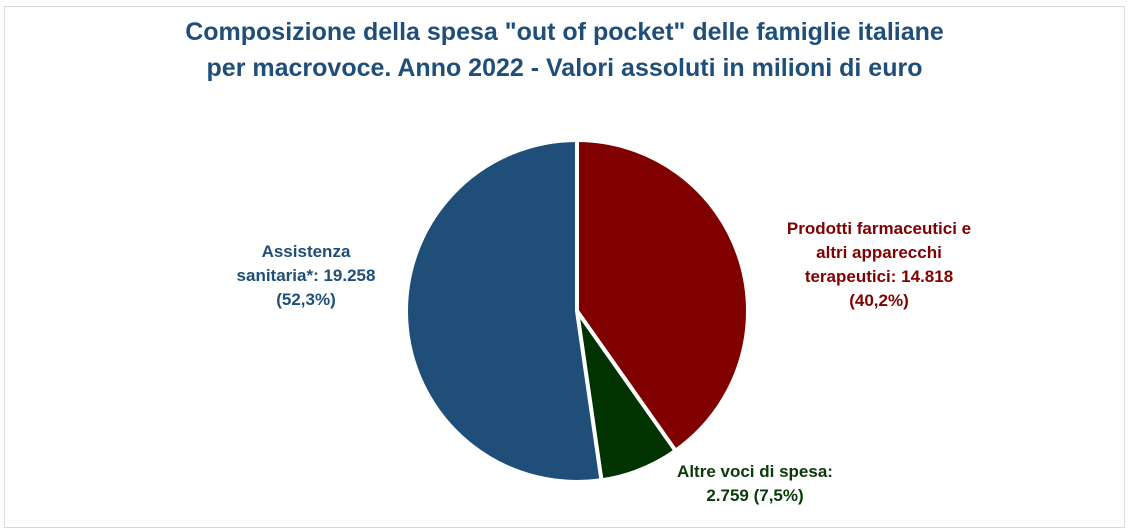 Image resolution: width=1129 pixels, height=530 pixels. What do you see at coordinates (755, 471) in the screenshot?
I see `slice-label-altre-voci-line-1: Altre voci di spesa:` at bounding box center [755, 471].